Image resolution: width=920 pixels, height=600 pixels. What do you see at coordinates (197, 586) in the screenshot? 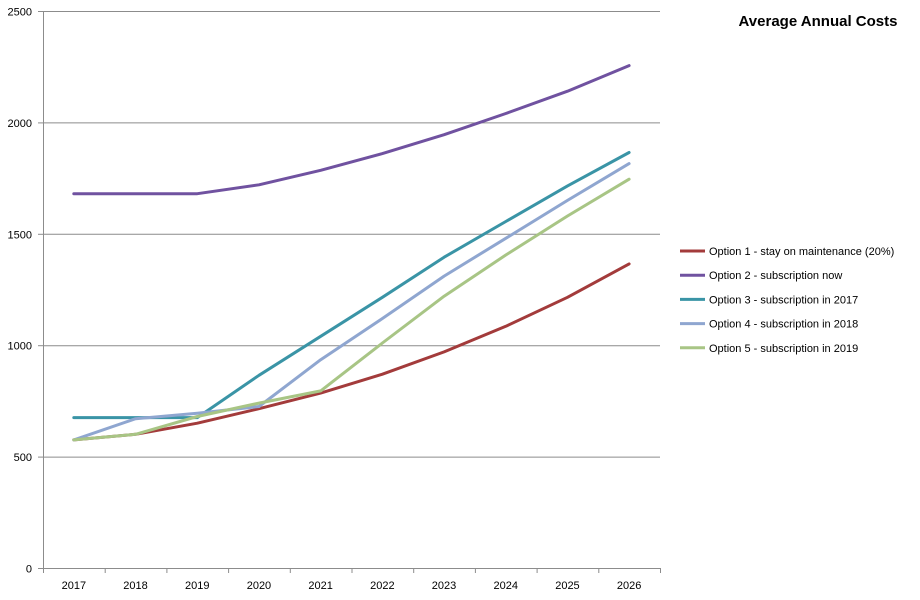
I see `x-tick-label: 2019` at bounding box center [197, 586].